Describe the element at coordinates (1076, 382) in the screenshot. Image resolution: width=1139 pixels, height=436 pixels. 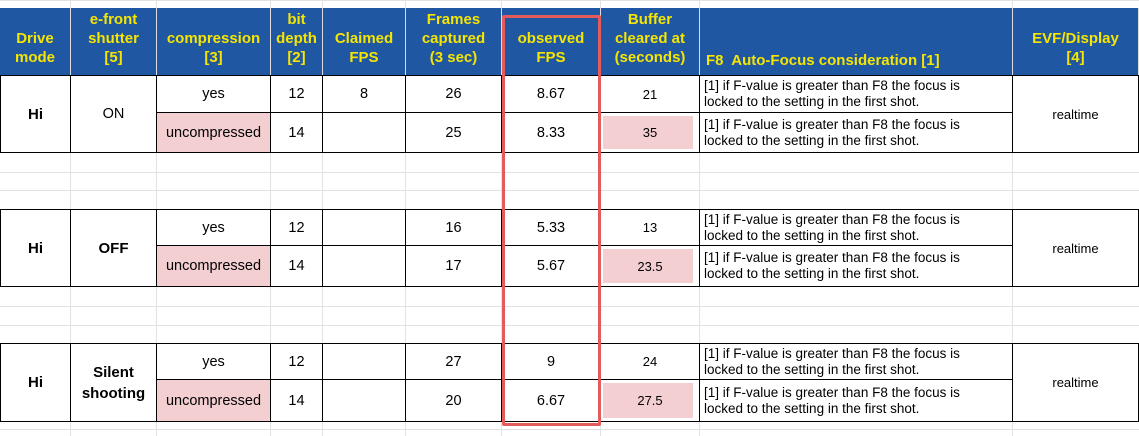
I see `evf-display-cell: realtime` at that location.